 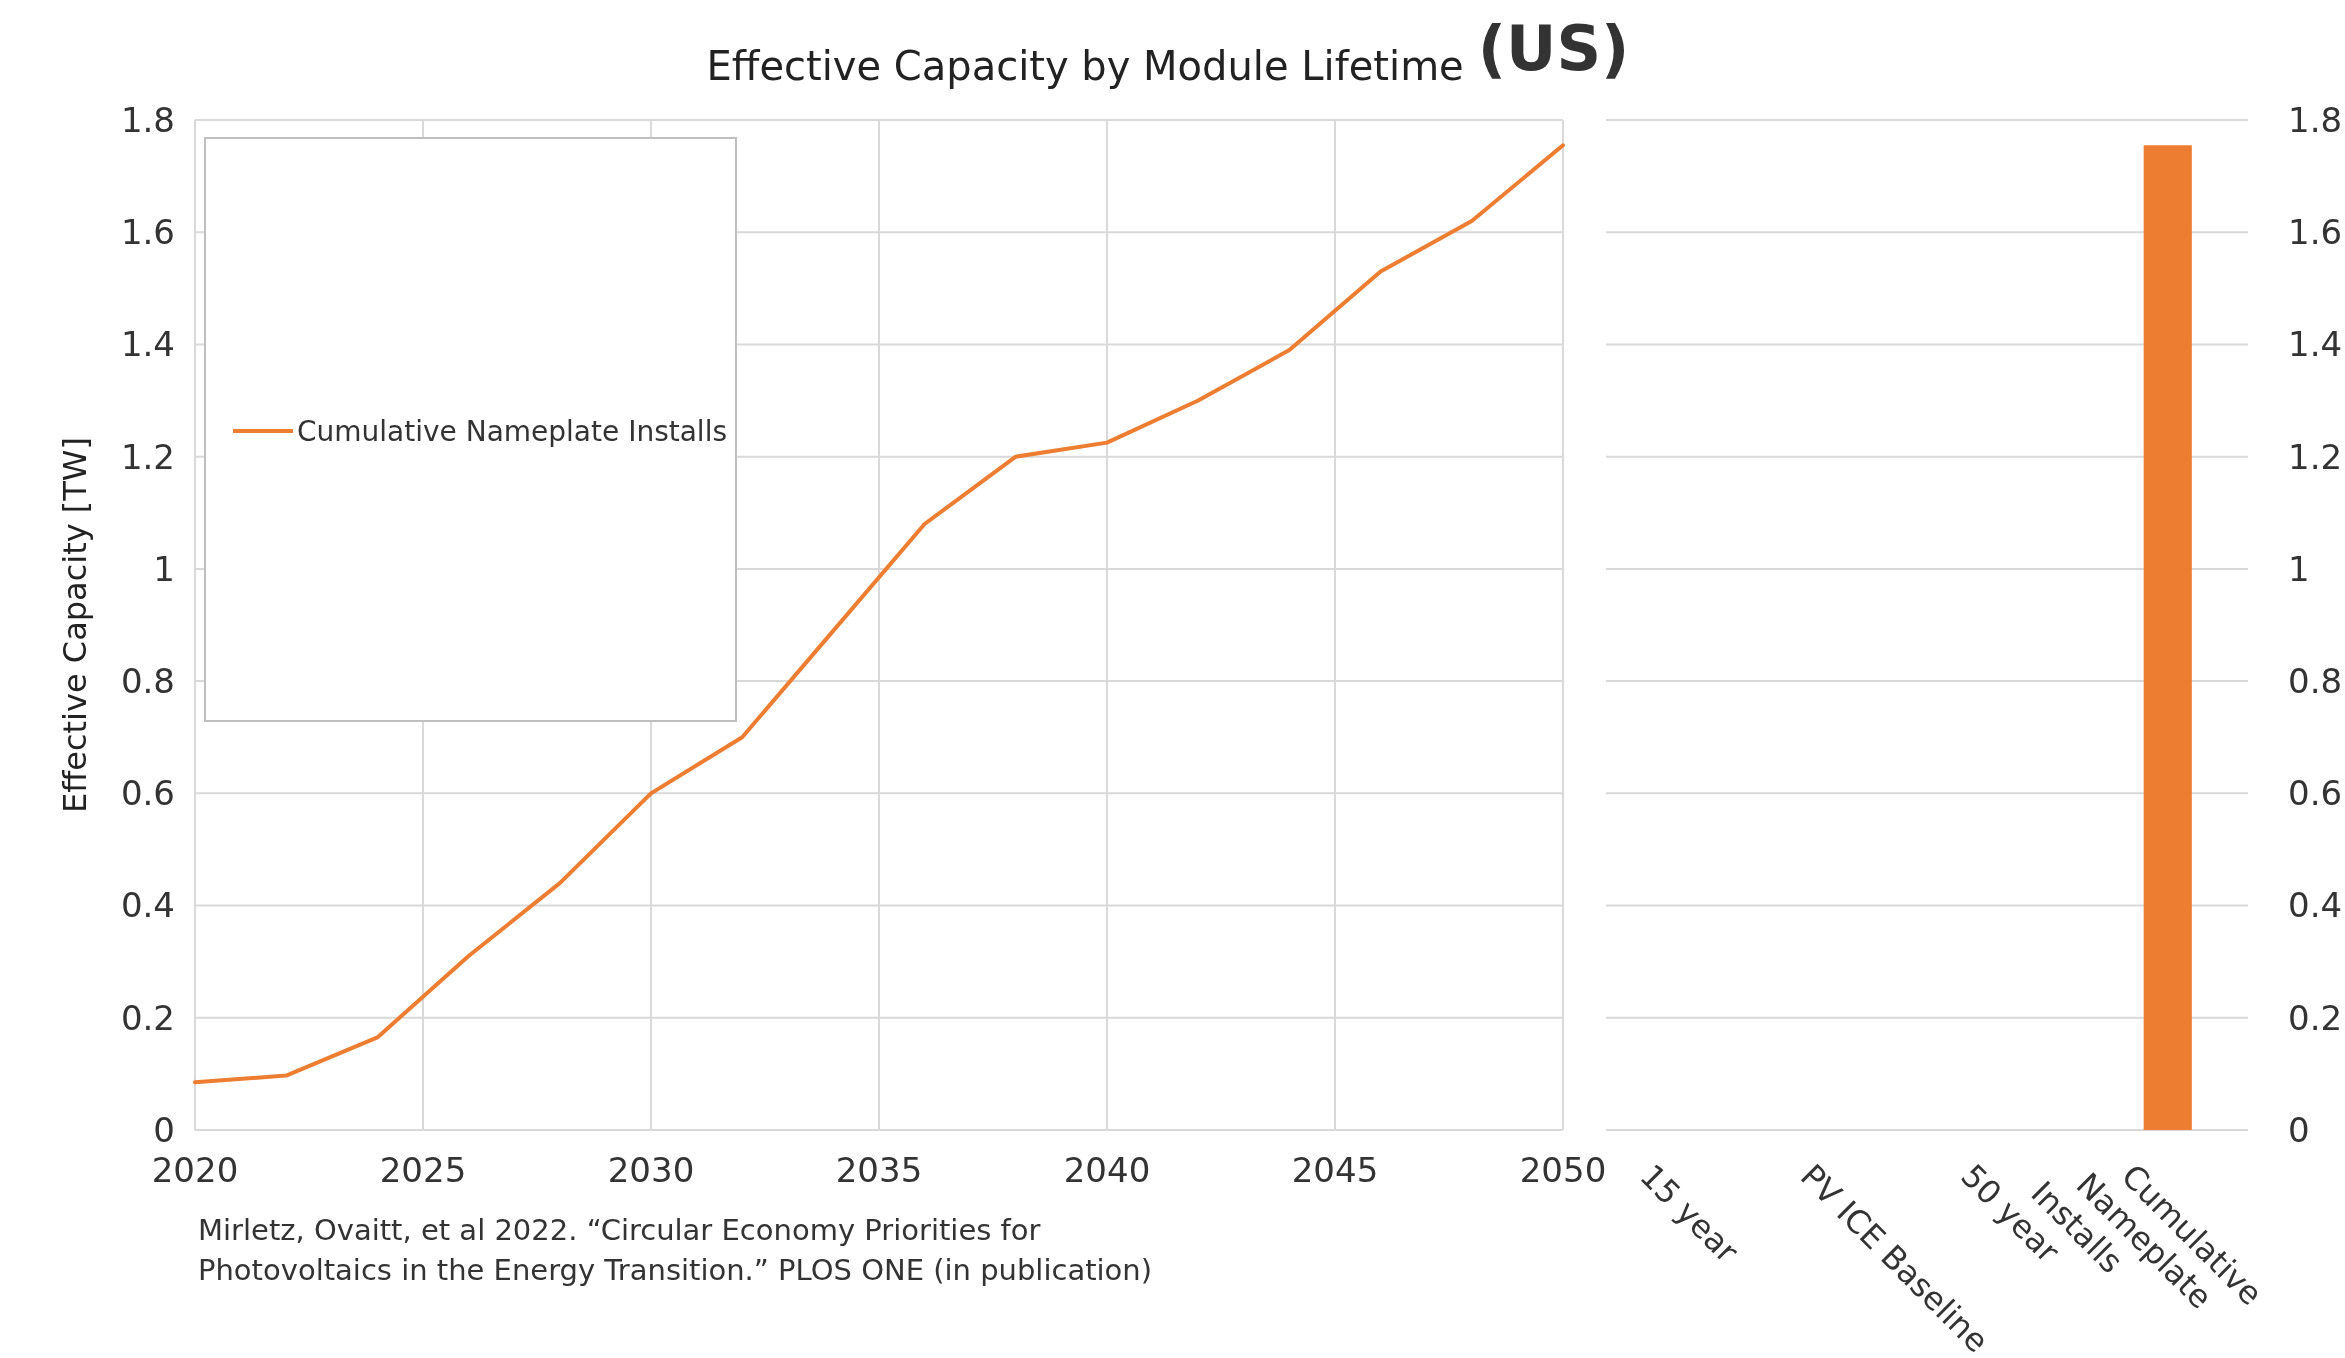 What do you see at coordinates (423, 1170) in the screenshot?
I see `x-tick-label: 2025` at bounding box center [423, 1170].